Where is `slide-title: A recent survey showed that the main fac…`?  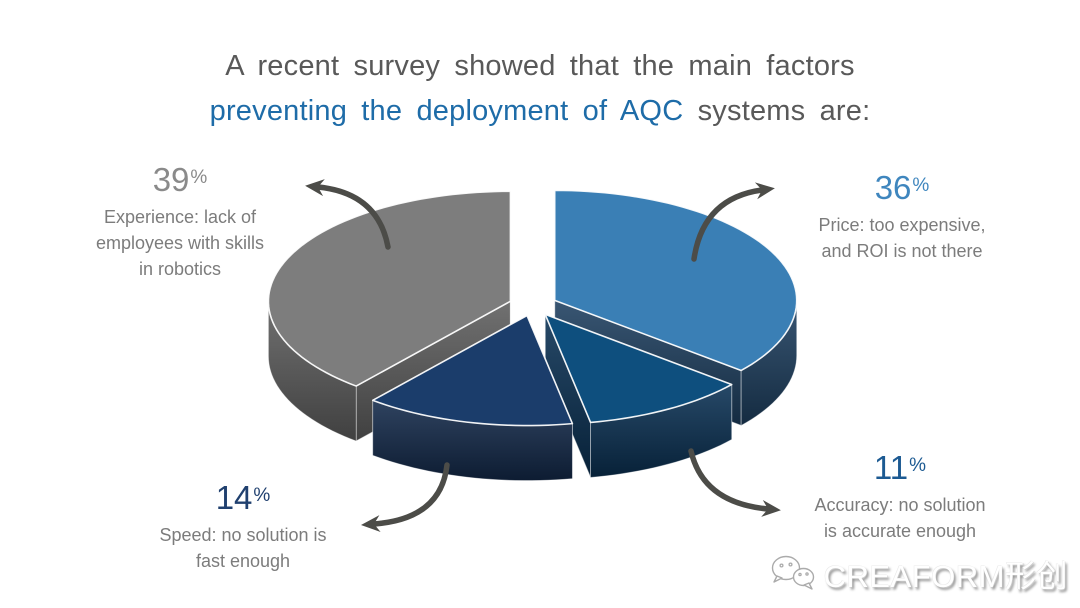 slide-title: A recent survey showed that the main fac… is located at coordinates (540, 89).